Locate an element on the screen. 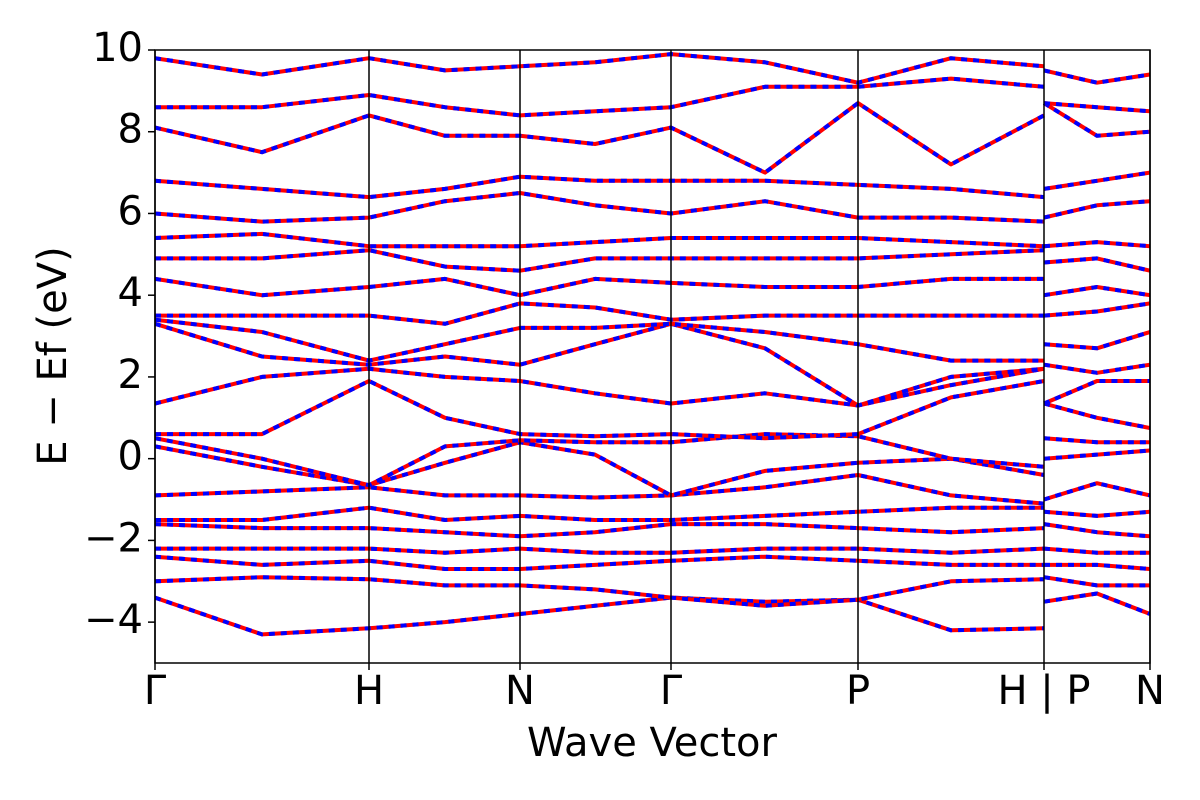 This screenshot has height=800, width=1200. y-tick-label: 10 is located at coordinates (117, 48).